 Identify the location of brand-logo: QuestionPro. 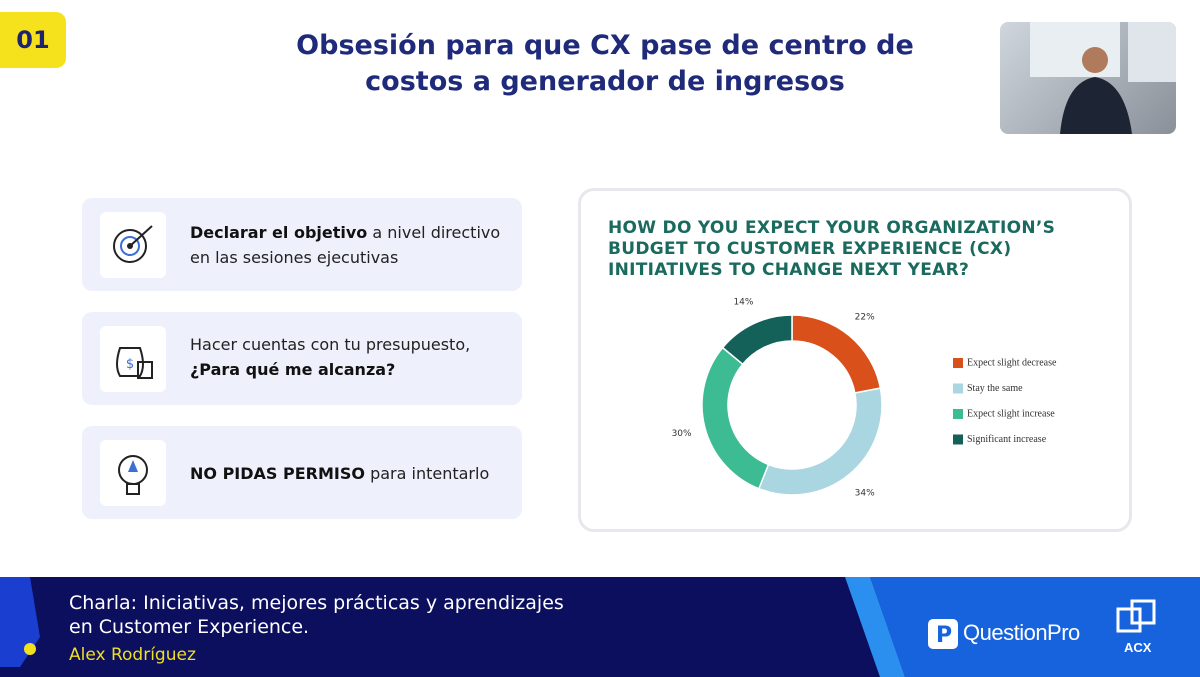
(1021, 632).